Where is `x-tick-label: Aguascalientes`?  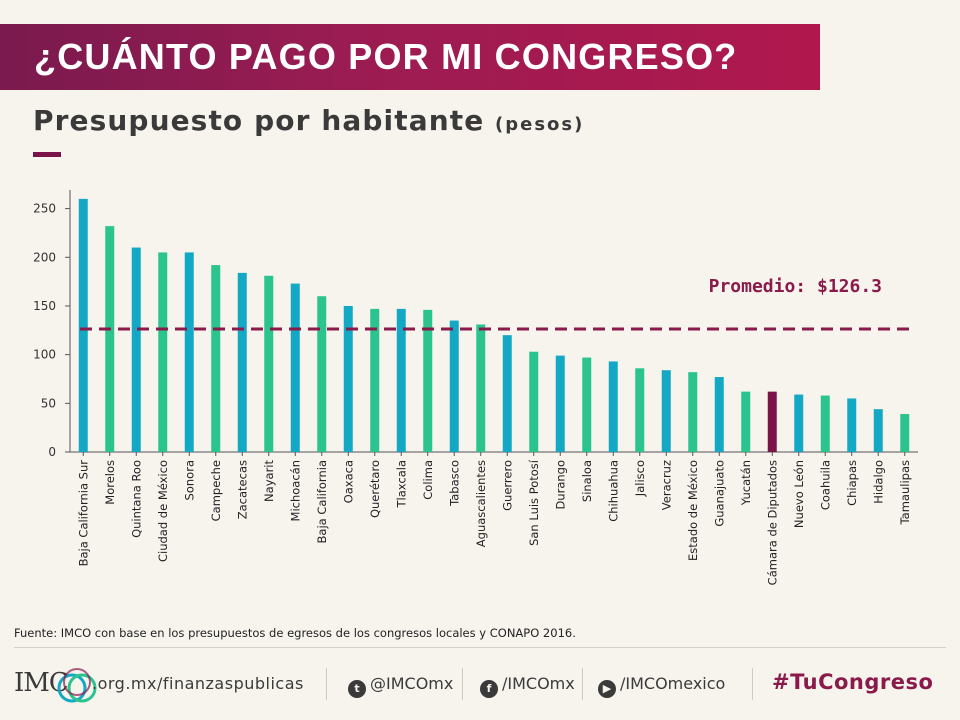
x-tick-label: Aguascalientes is located at coordinates (481, 503).